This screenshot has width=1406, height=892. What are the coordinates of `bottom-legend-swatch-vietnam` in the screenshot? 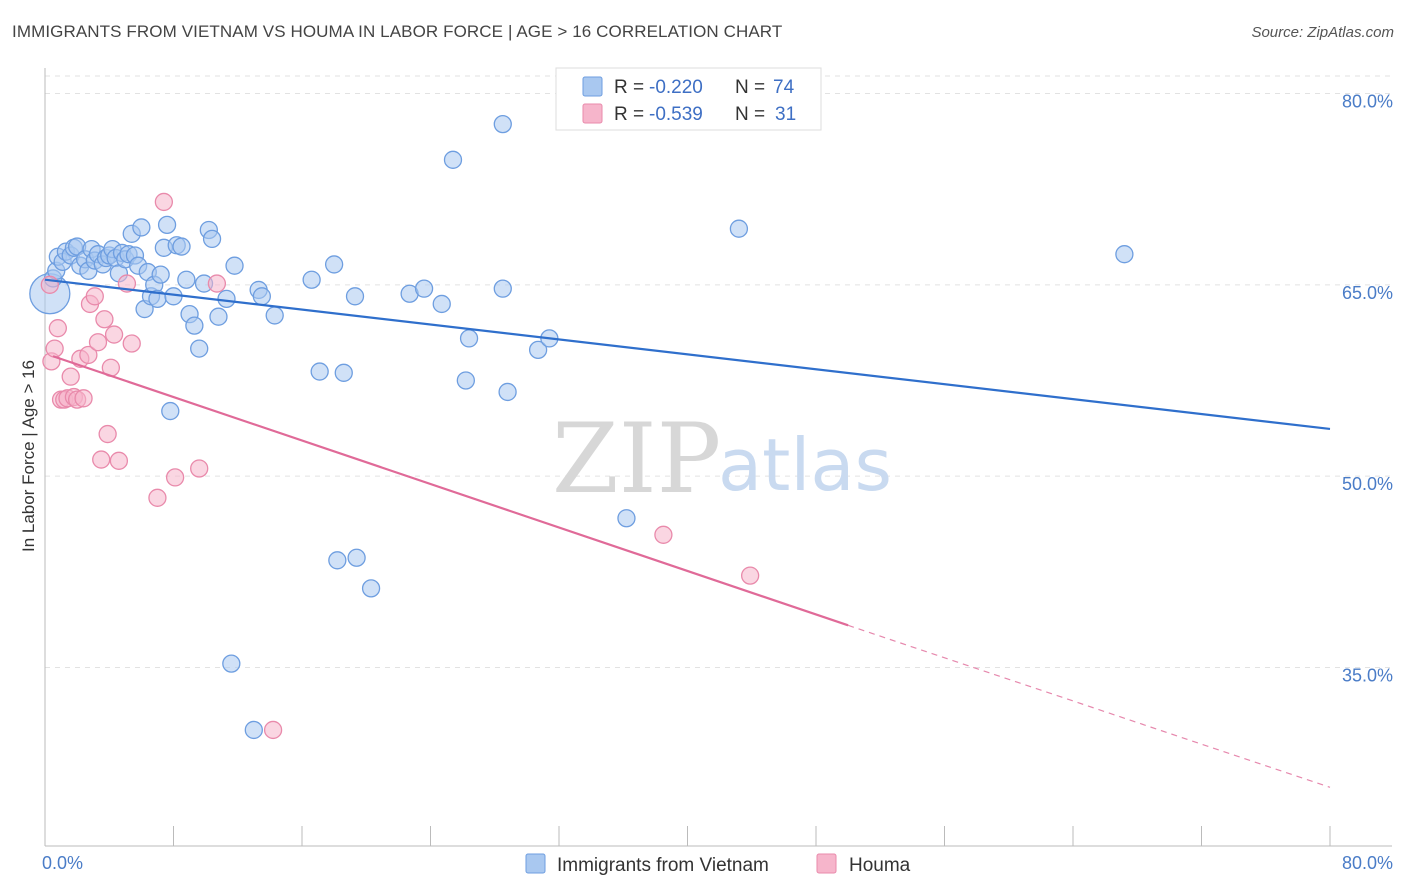 It's located at (535, 863).